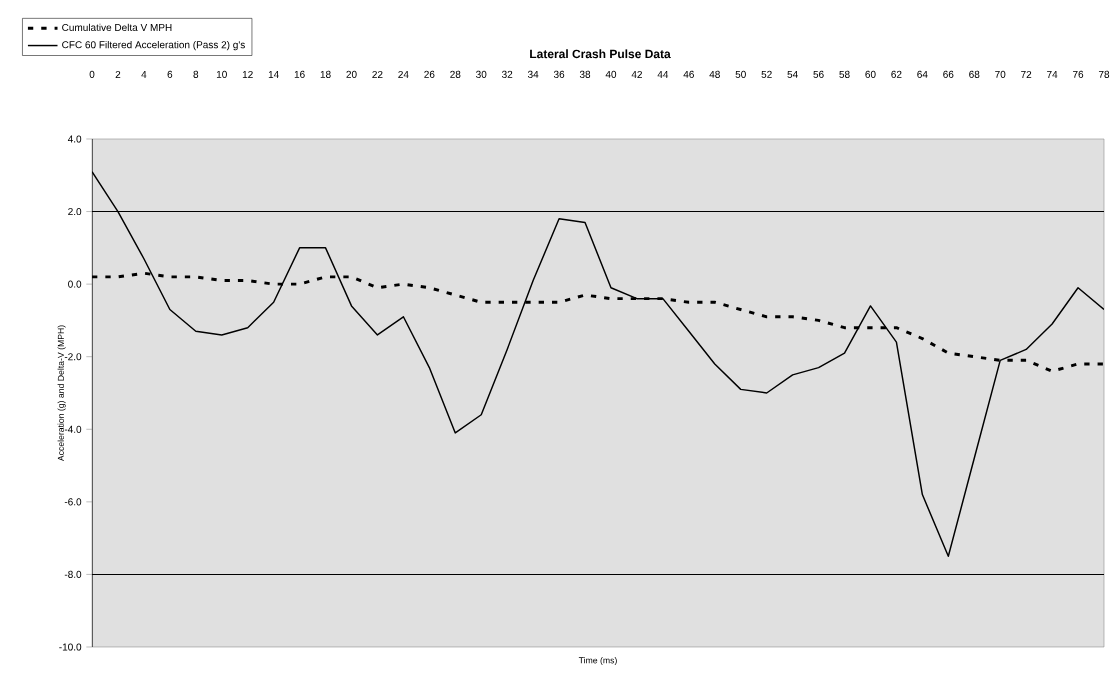 The width and height of the screenshot is (1120, 684). Describe the element at coordinates (636, 74) in the screenshot. I see `x-tick-label: 42` at that location.